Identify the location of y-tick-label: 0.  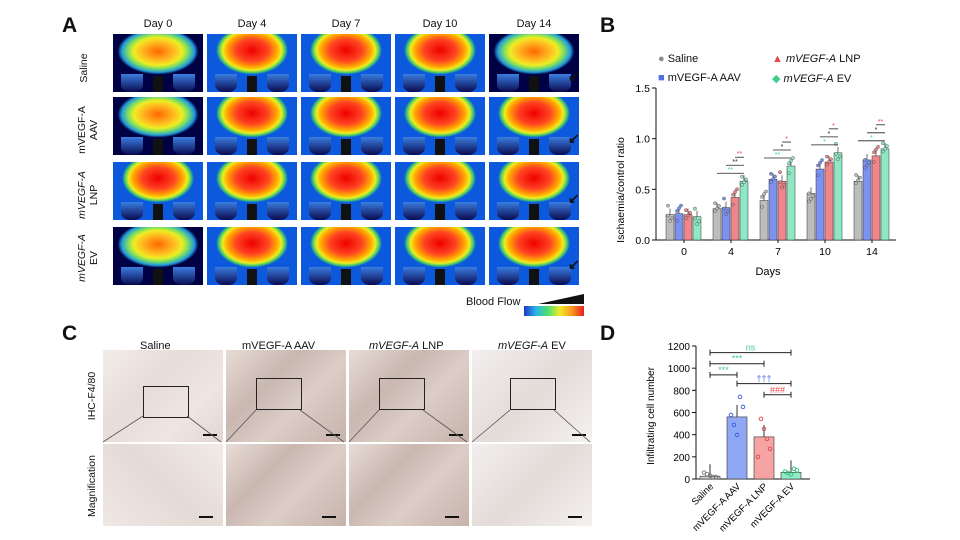
(687, 480).